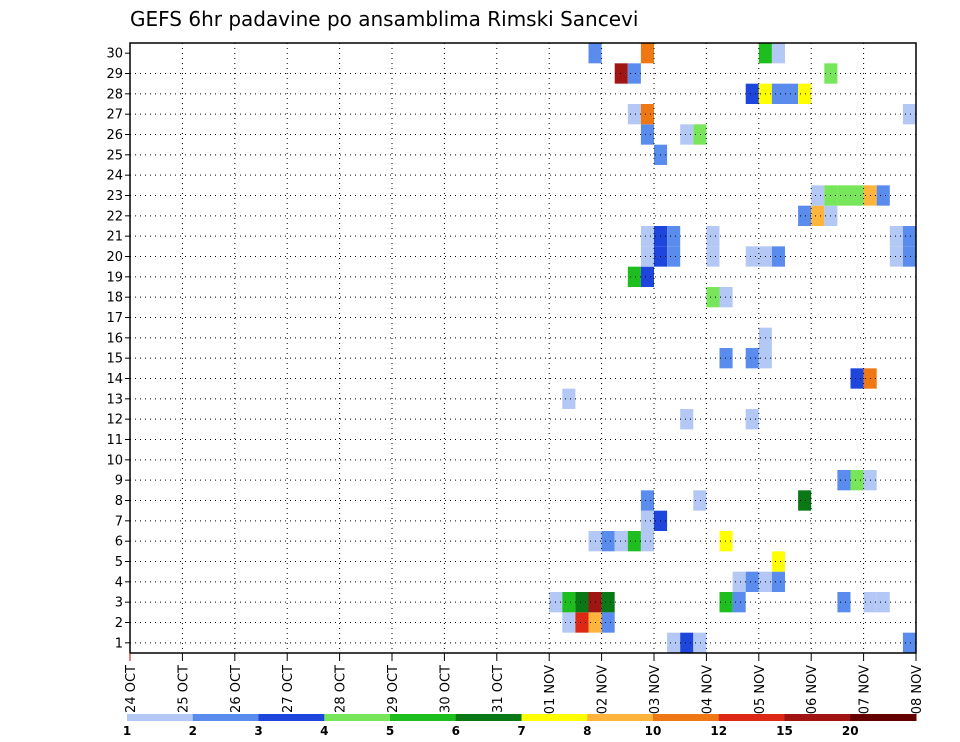  What do you see at coordinates (119, 582) in the screenshot?
I see `y-tick-label: 4` at bounding box center [119, 582].